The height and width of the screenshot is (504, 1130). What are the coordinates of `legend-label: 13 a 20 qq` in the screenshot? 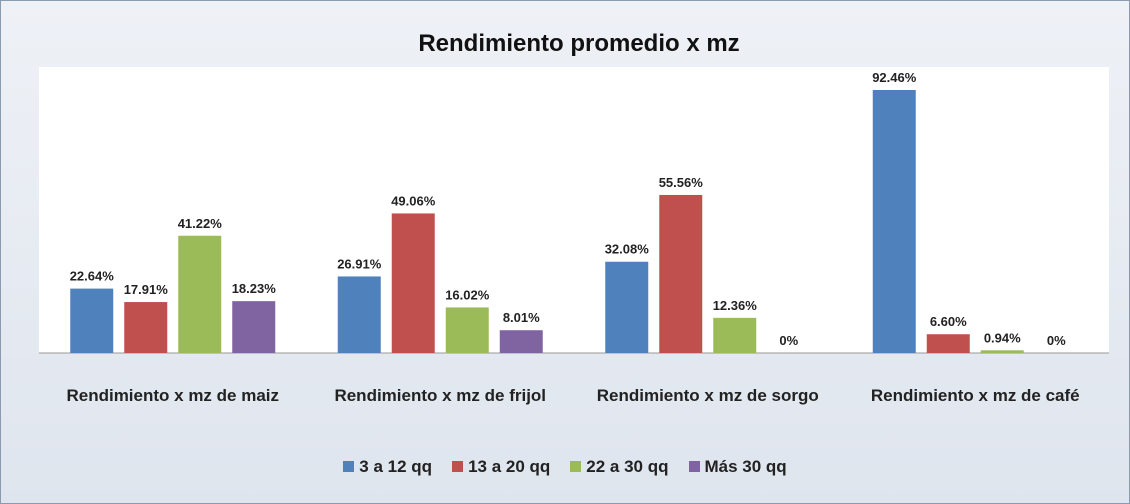 It's located at (509, 466).